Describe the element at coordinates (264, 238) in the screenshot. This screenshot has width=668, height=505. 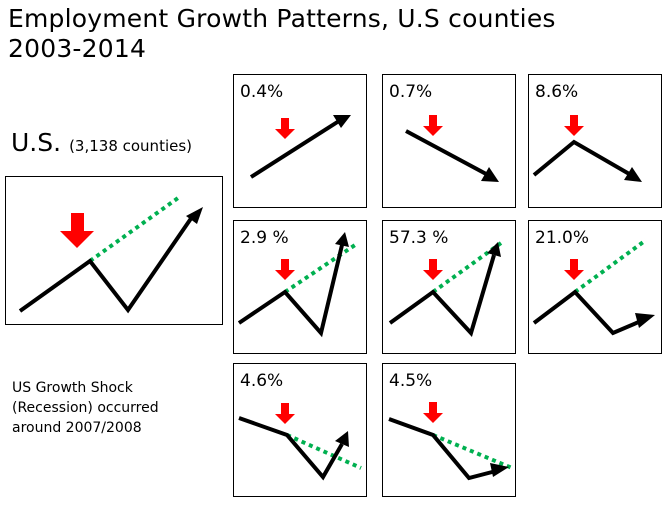
I see `pattern-percent: 2.9 %` at that location.